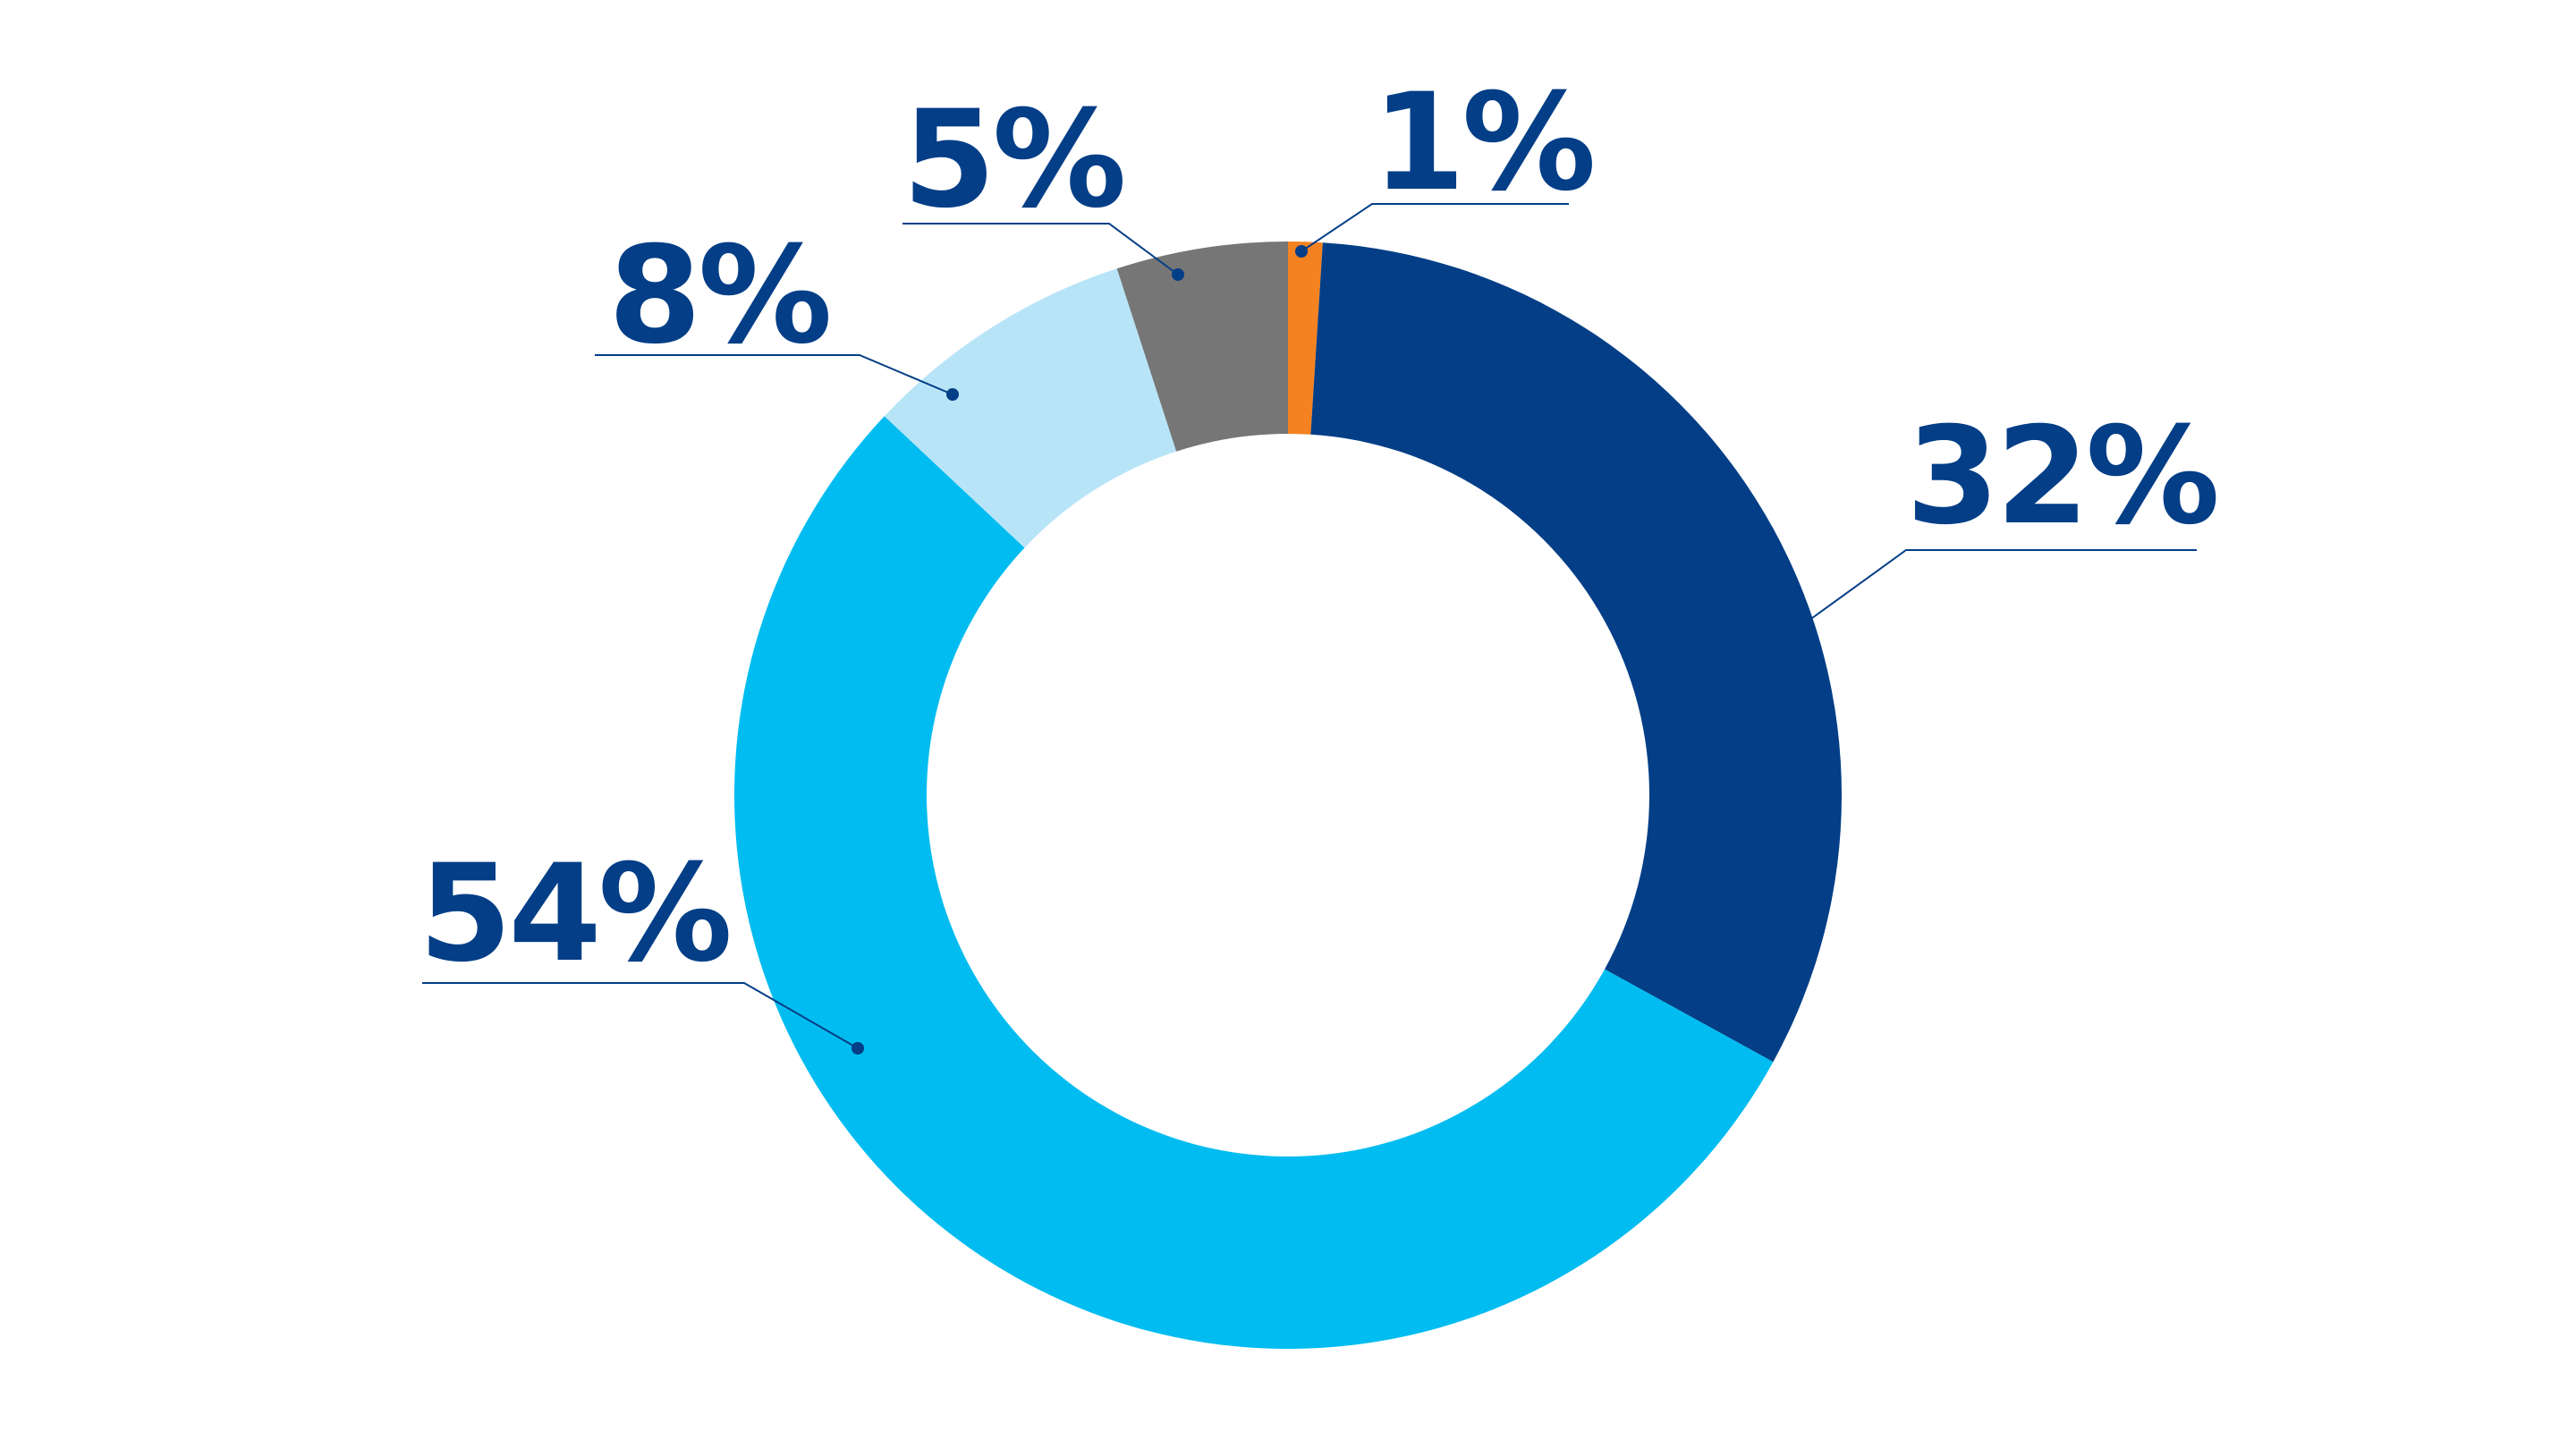 Image resolution: width=2576 pixels, height=1449 pixels. I want to click on value-label: 54%, so click(574, 914).